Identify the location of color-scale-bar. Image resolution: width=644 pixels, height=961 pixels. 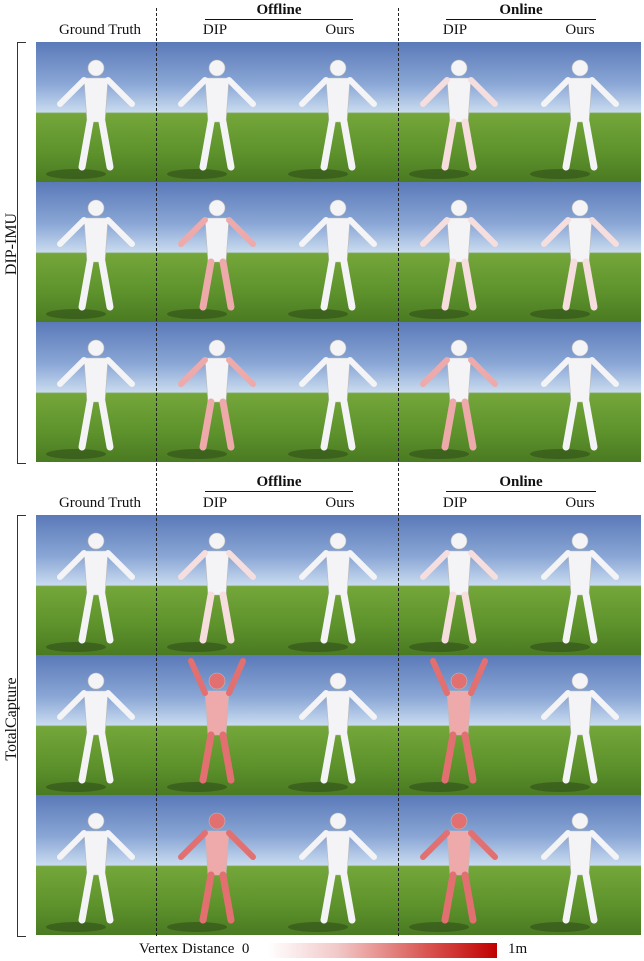
(382, 950).